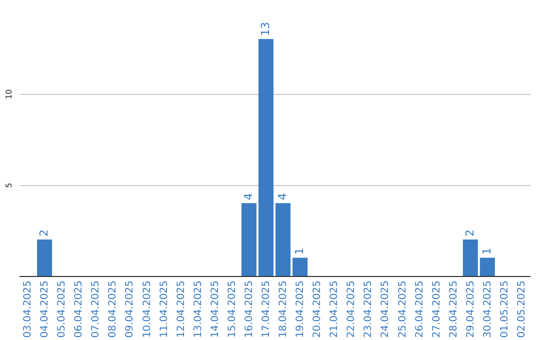  Describe the element at coordinates (522, 309) in the screenshot. I see `x-tick-label: 02.05.2025` at that location.